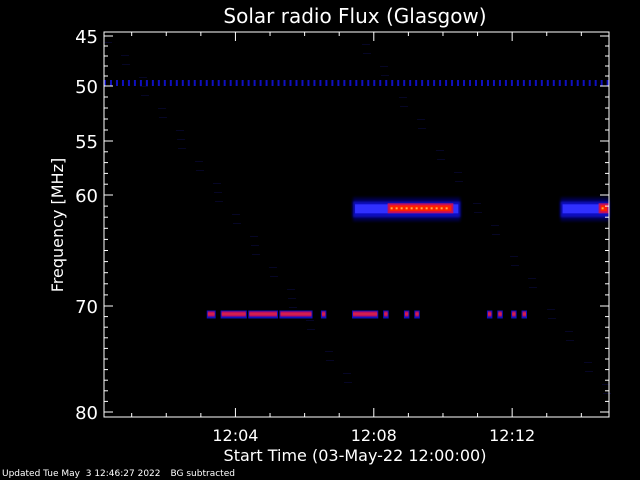 This screenshot has height=480, width=640. What do you see at coordinates (202, 474) in the screenshot?
I see `background-mode: BG subtracted` at bounding box center [202, 474].